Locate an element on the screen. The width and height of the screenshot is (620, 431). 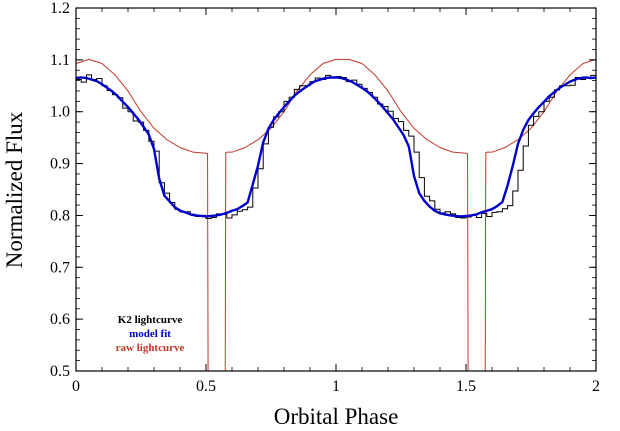
x-tick-label: 0 is located at coordinates (76, 386).